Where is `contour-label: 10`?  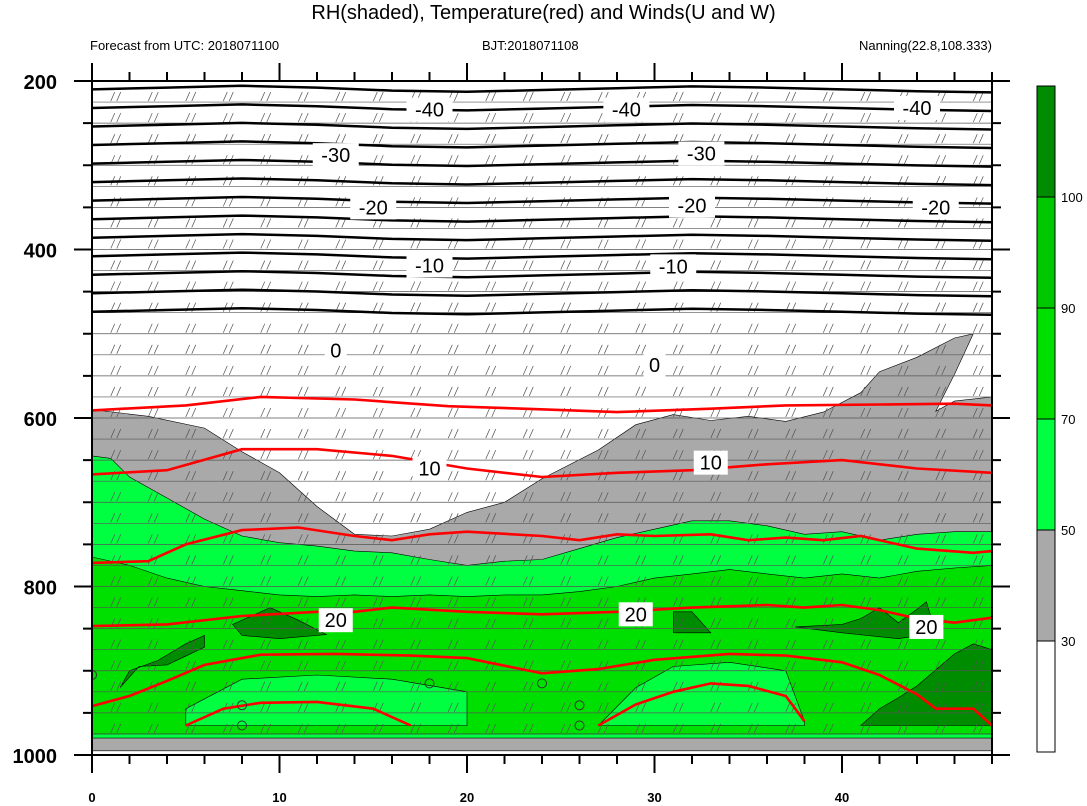
contour-label: 10 is located at coordinates (711, 464).